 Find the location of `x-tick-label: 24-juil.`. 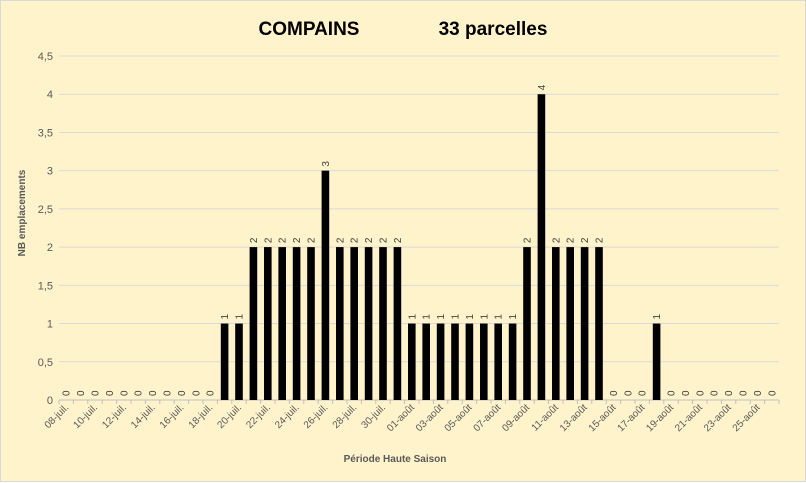

x-tick-label: 24-juil. is located at coordinates (287, 416).